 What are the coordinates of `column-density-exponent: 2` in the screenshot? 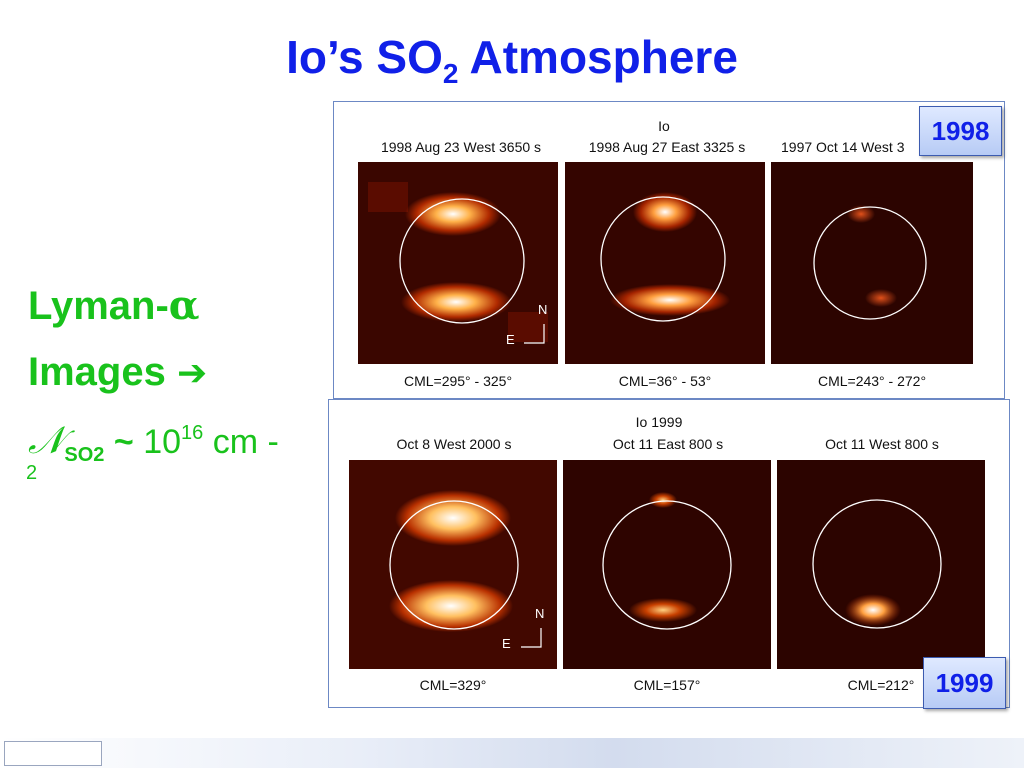 It's located at (32, 473).